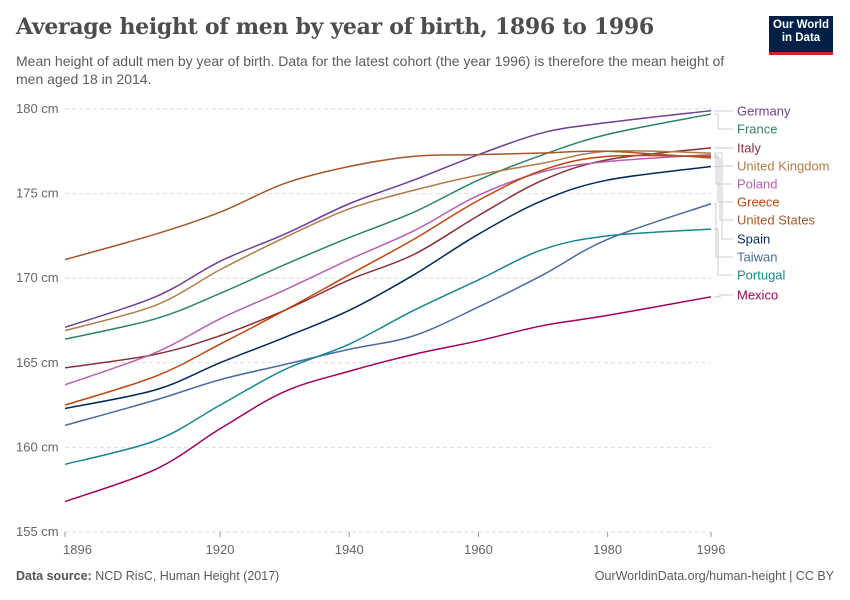  Describe the element at coordinates (753, 239) in the screenshot. I see `series-label: Spain` at that location.